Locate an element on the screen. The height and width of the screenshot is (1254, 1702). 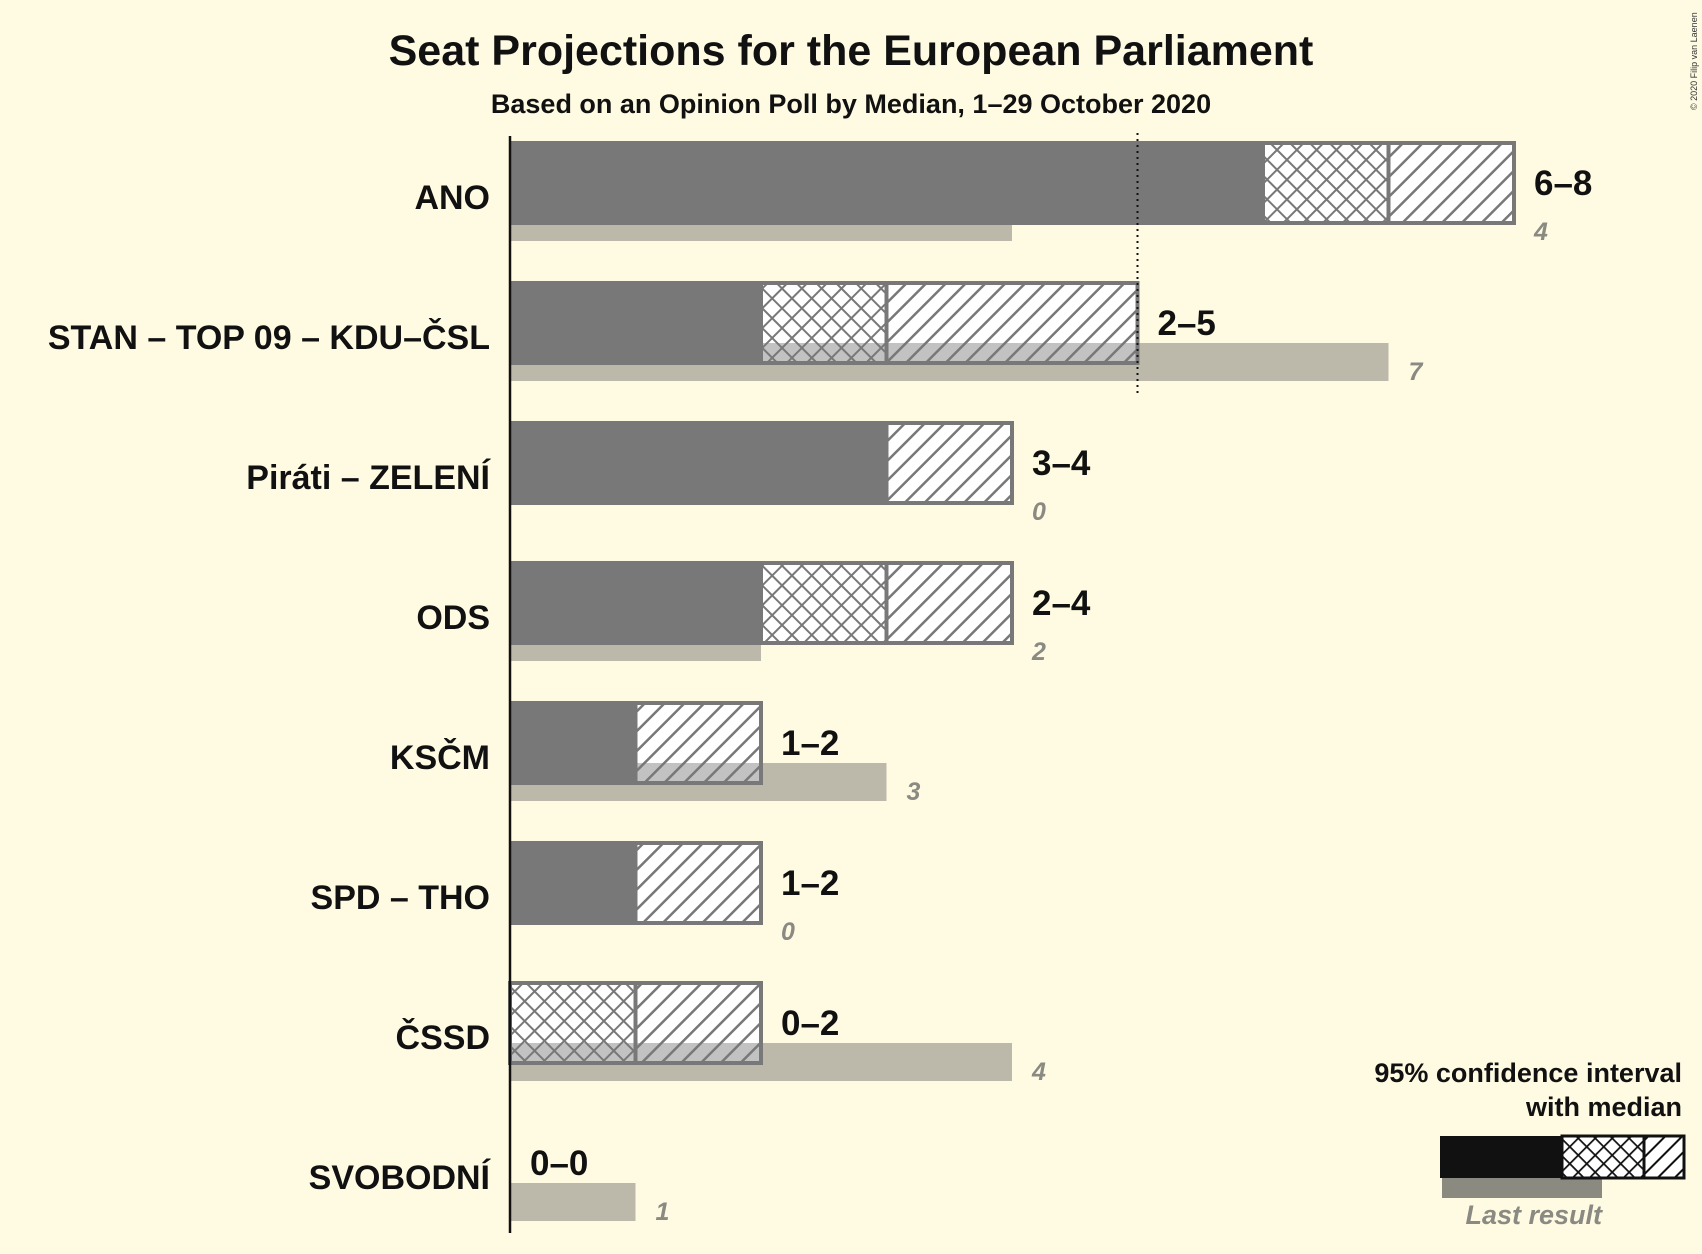
last-result-label: 2 is located at coordinates (1038, 652).